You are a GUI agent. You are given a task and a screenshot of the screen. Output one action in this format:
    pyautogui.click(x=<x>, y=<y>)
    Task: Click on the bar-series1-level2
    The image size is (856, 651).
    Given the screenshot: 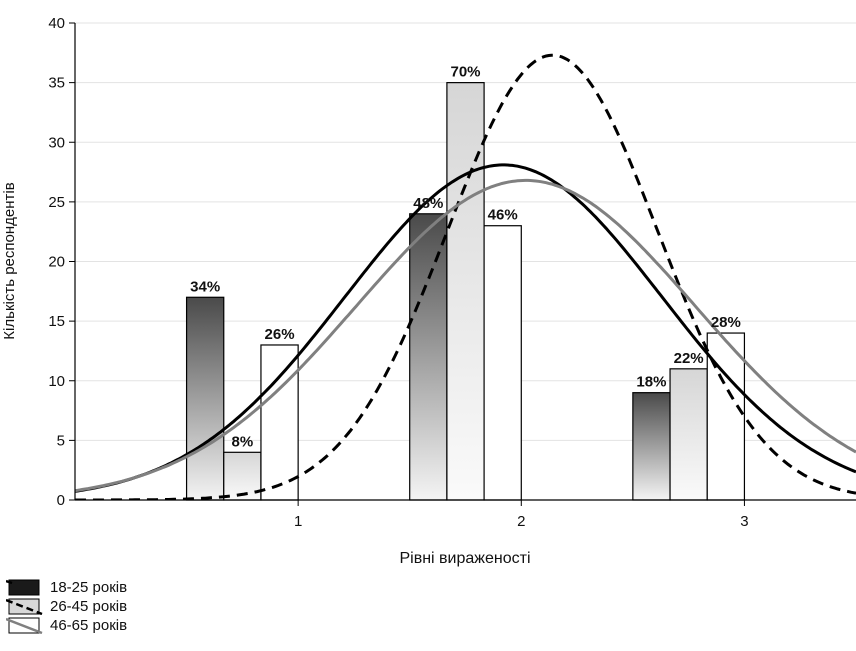 What is the action you would take?
    pyautogui.click(x=428, y=357)
    